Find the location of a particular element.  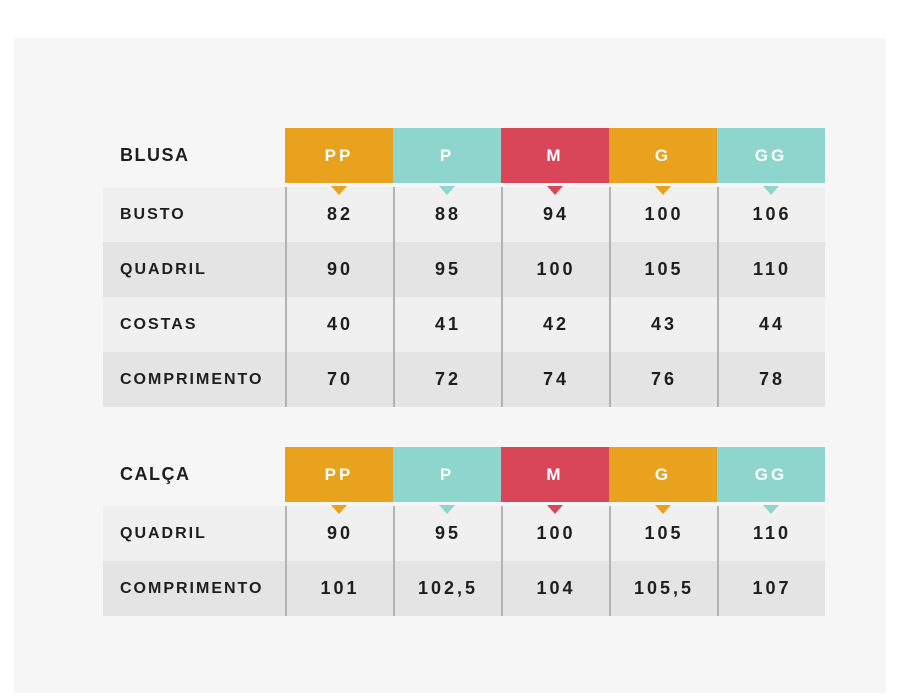

cell-value: 74 is located at coordinates (555, 379).